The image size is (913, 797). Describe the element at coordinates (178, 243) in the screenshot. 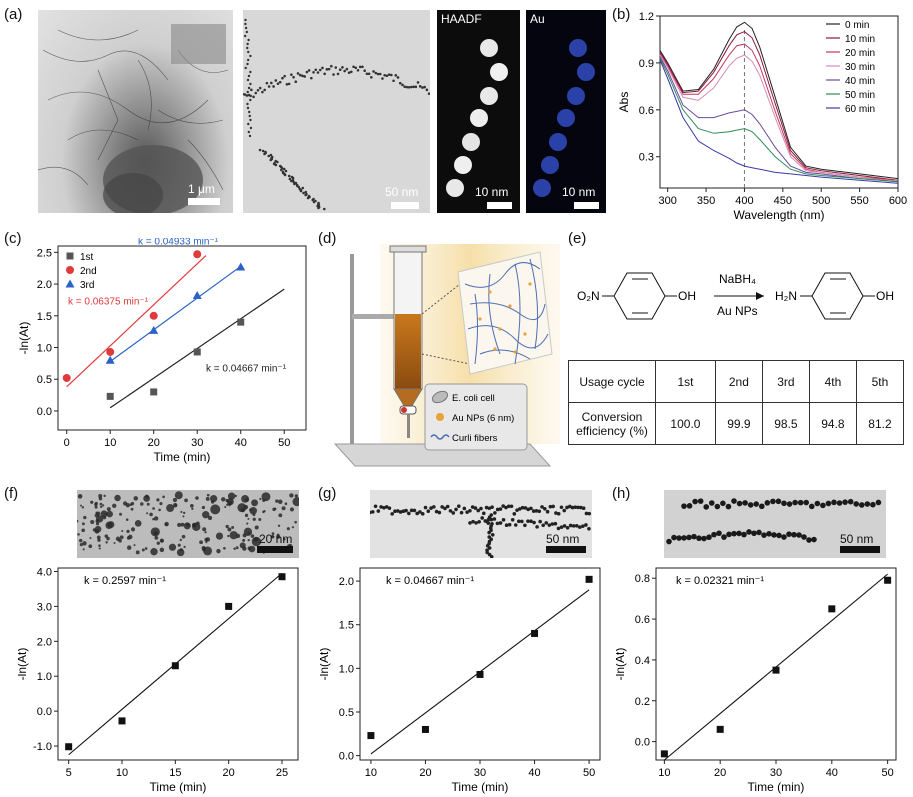

I see `rate-constant-label: k = 0.04933 min⁻¹` at that location.